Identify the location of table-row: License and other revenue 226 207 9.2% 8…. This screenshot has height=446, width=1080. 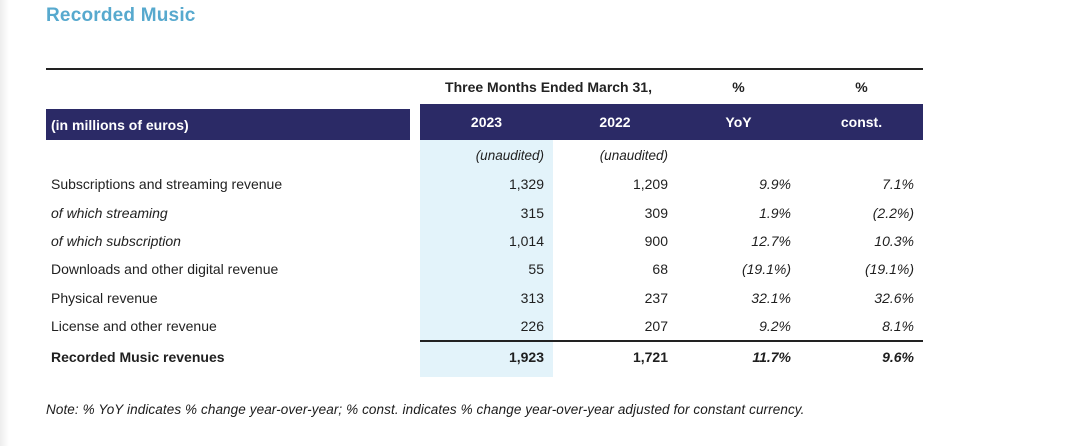
(484, 326).